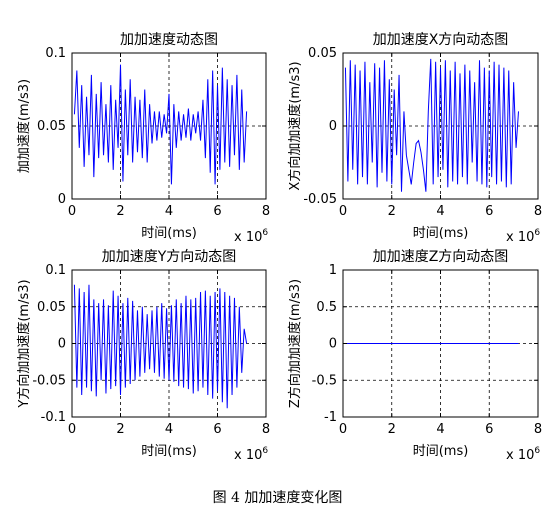  What do you see at coordinates (295, 125) in the screenshot?
I see `y-axis-label: X方向加加速度(m/s3)` at bounding box center [295, 125].